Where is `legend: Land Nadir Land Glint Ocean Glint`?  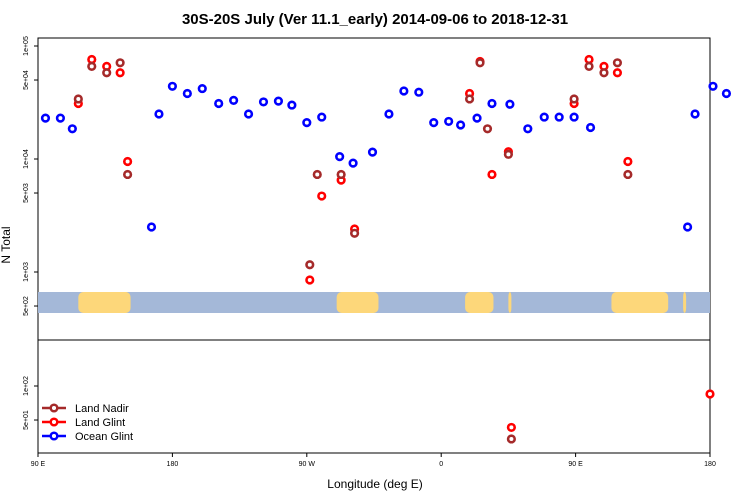 legend: Land Nadir Land Glint Ocean Glint is located at coordinates (87, 423).